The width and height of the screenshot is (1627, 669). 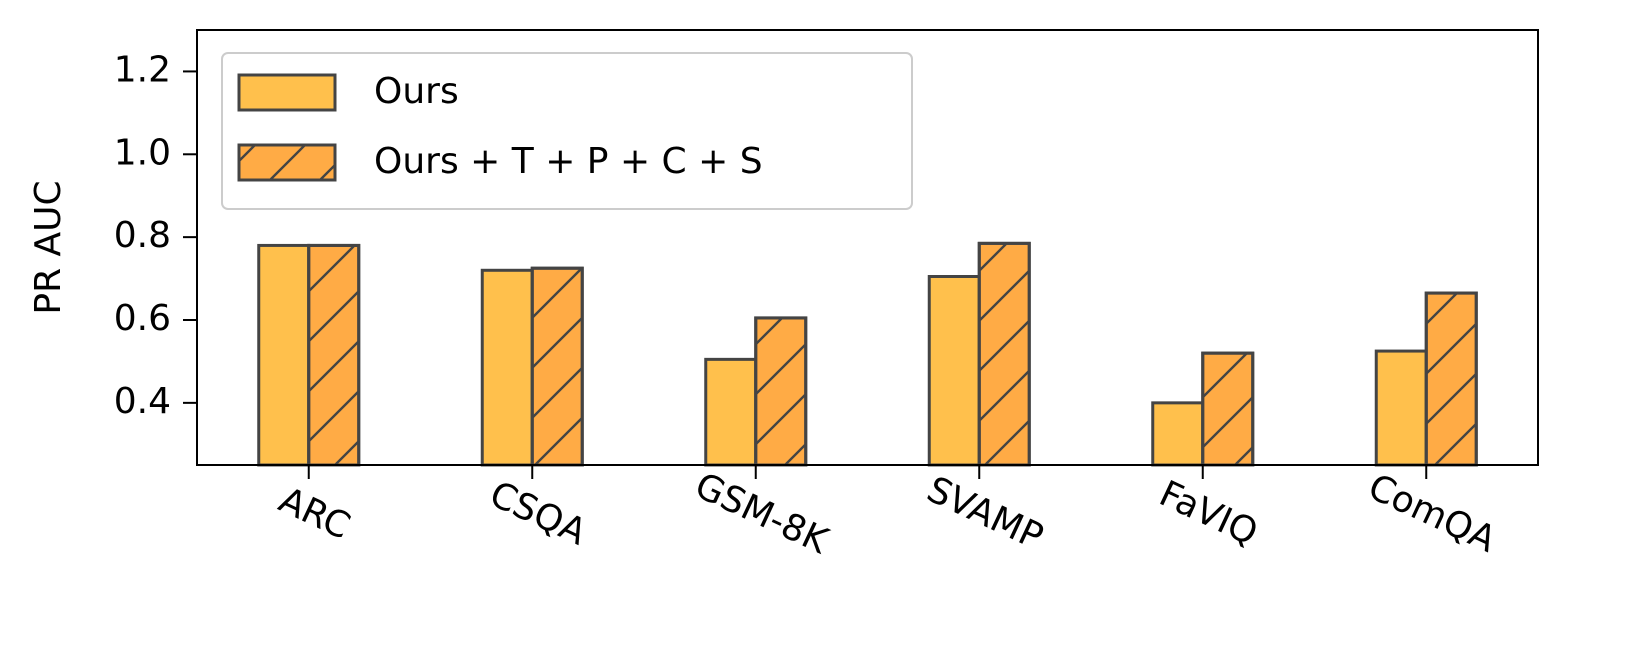 What do you see at coordinates (287, 162) in the screenshot?
I see `legend-swatch-hatch` at bounding box center [287, 162].